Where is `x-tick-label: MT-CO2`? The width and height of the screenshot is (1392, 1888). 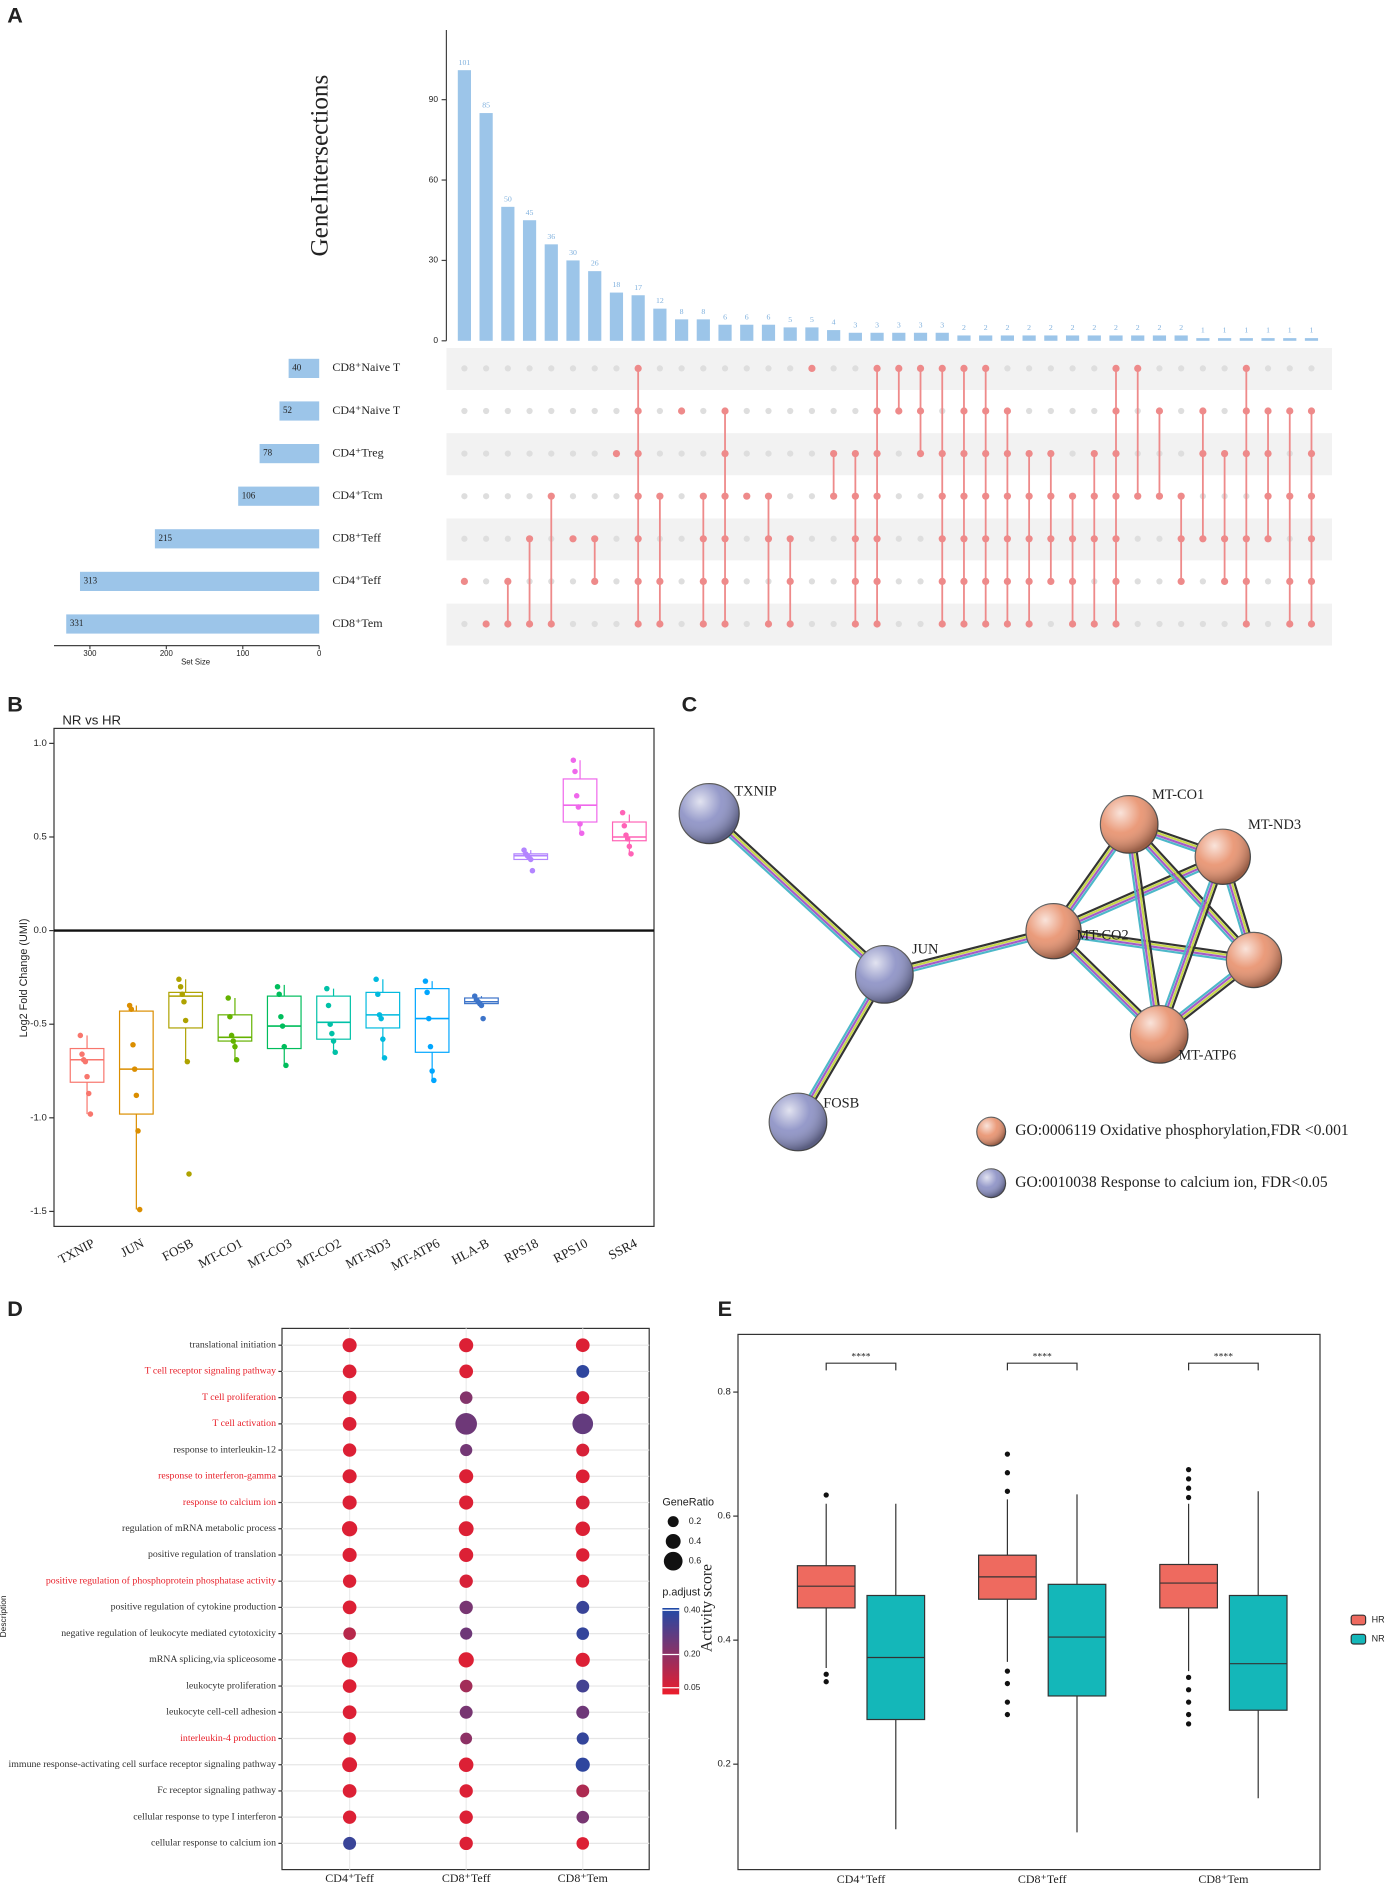 x-tick-label: MT-CO2 is located at coordinates (318, 1253).